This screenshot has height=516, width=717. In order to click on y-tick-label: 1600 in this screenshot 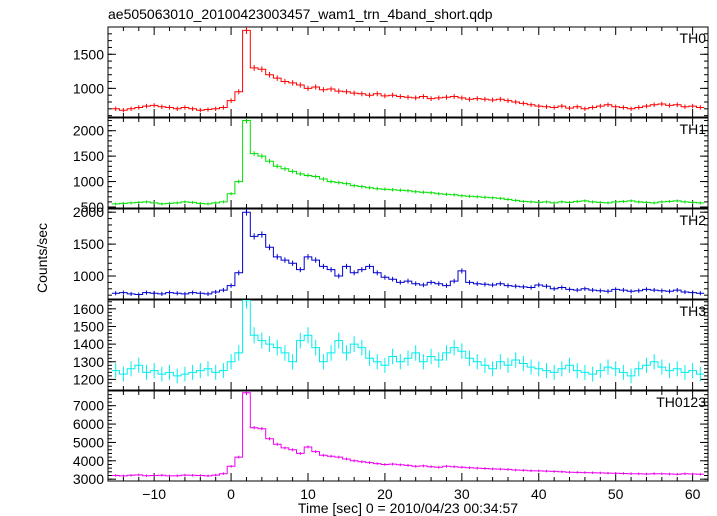, I will do `click(88, 309)`.